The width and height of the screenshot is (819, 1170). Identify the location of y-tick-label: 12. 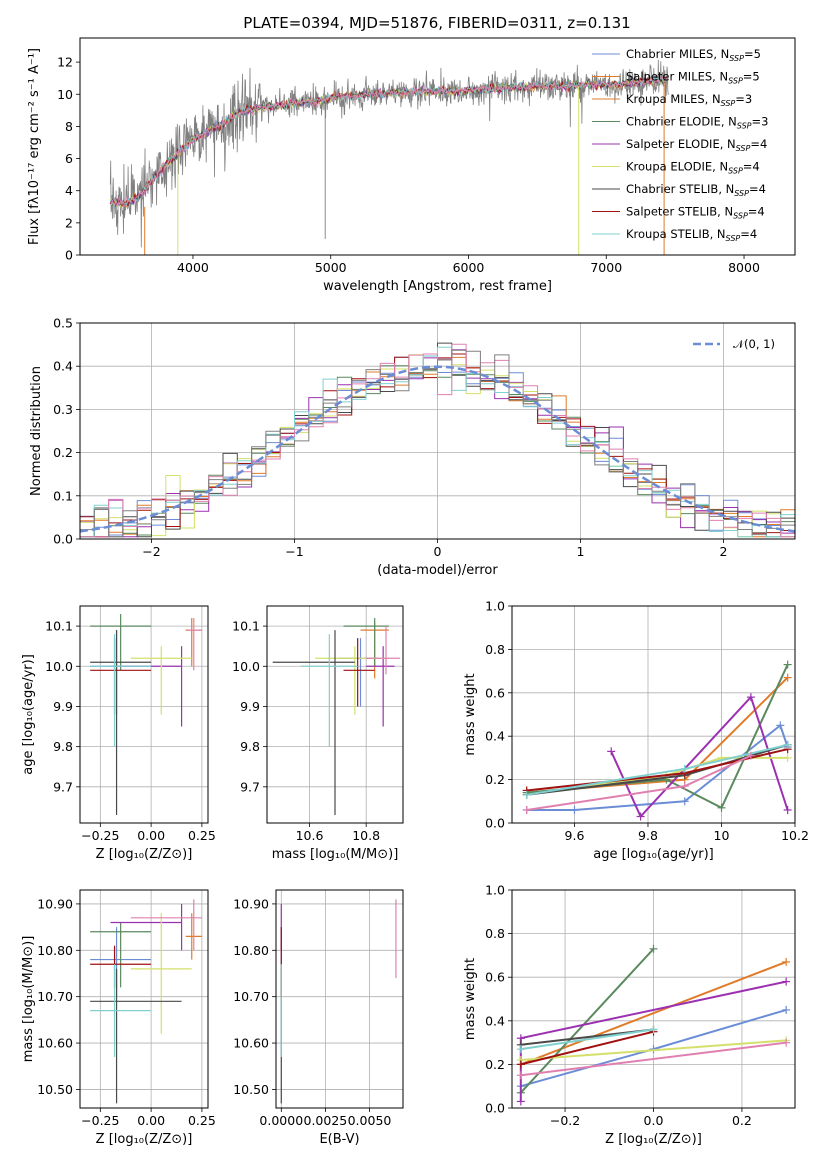
(65, 62).